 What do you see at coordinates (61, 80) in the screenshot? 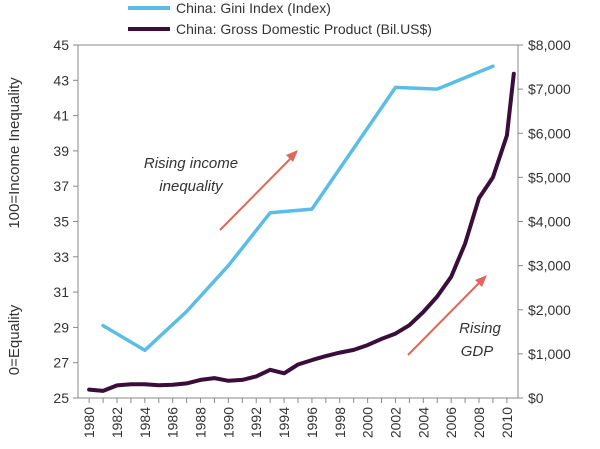
I see `y-left-tick-label: 43` at bounding box center [61, 80].